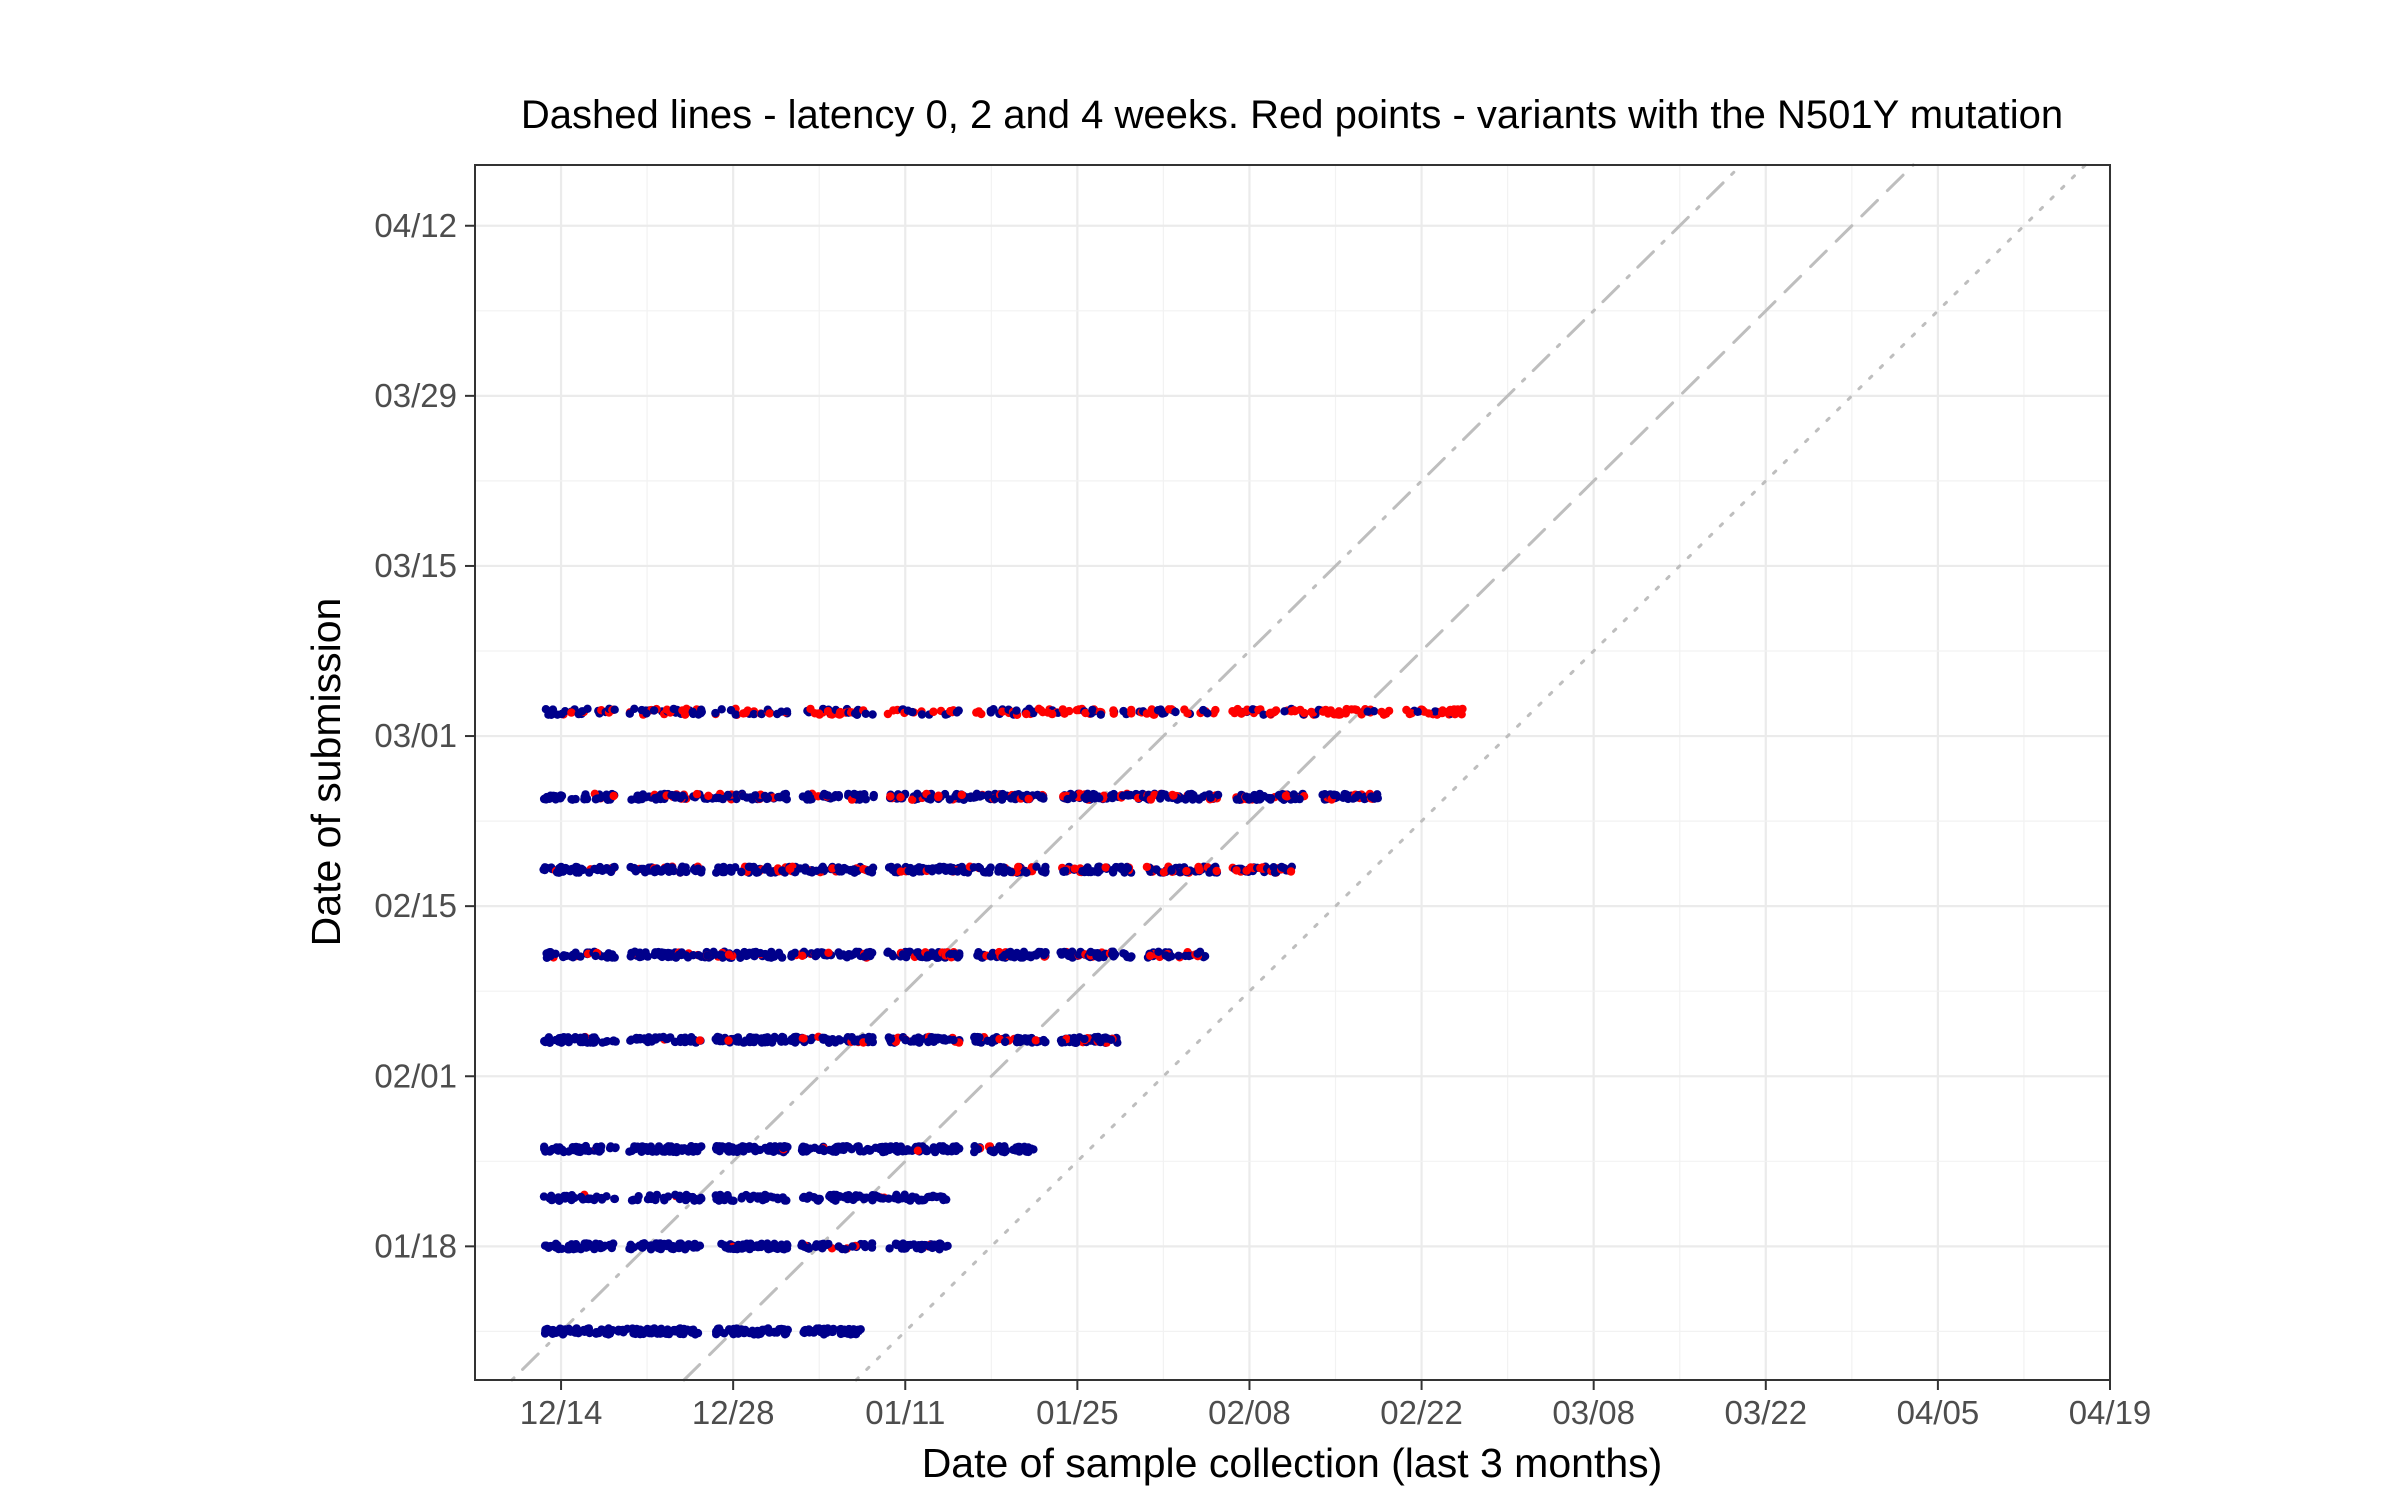  I want to click on x-tick-label: 01/25, so click(1077, 1412).